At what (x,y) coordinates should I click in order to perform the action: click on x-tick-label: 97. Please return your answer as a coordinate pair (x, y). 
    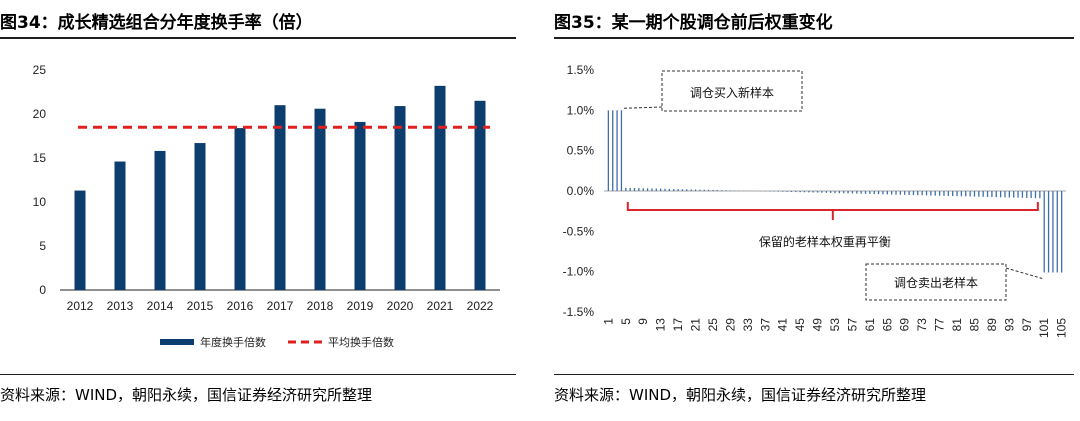
    Looking at the image, I should click on (1027, 325).